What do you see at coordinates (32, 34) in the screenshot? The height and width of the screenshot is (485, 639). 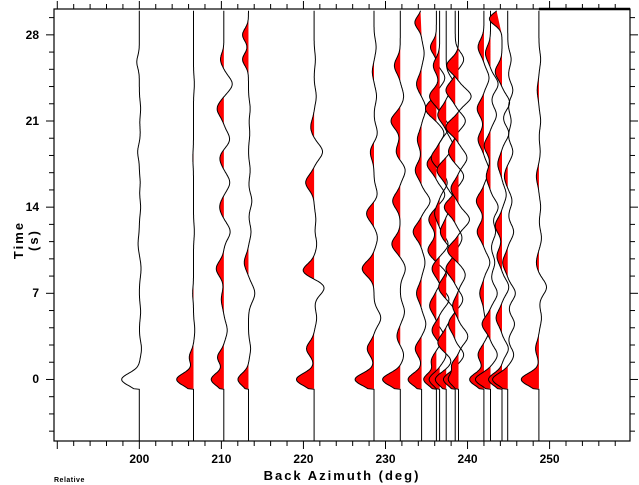 I see `y-tick-label: 28` at bounding box center [32, 34].